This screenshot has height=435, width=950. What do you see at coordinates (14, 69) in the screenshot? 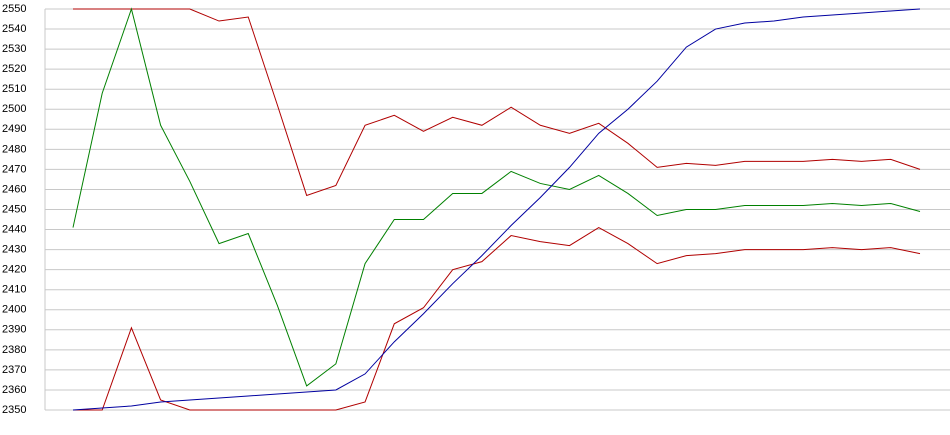
I see `y-tick-label: 2520` at bounding box center [14, 69].